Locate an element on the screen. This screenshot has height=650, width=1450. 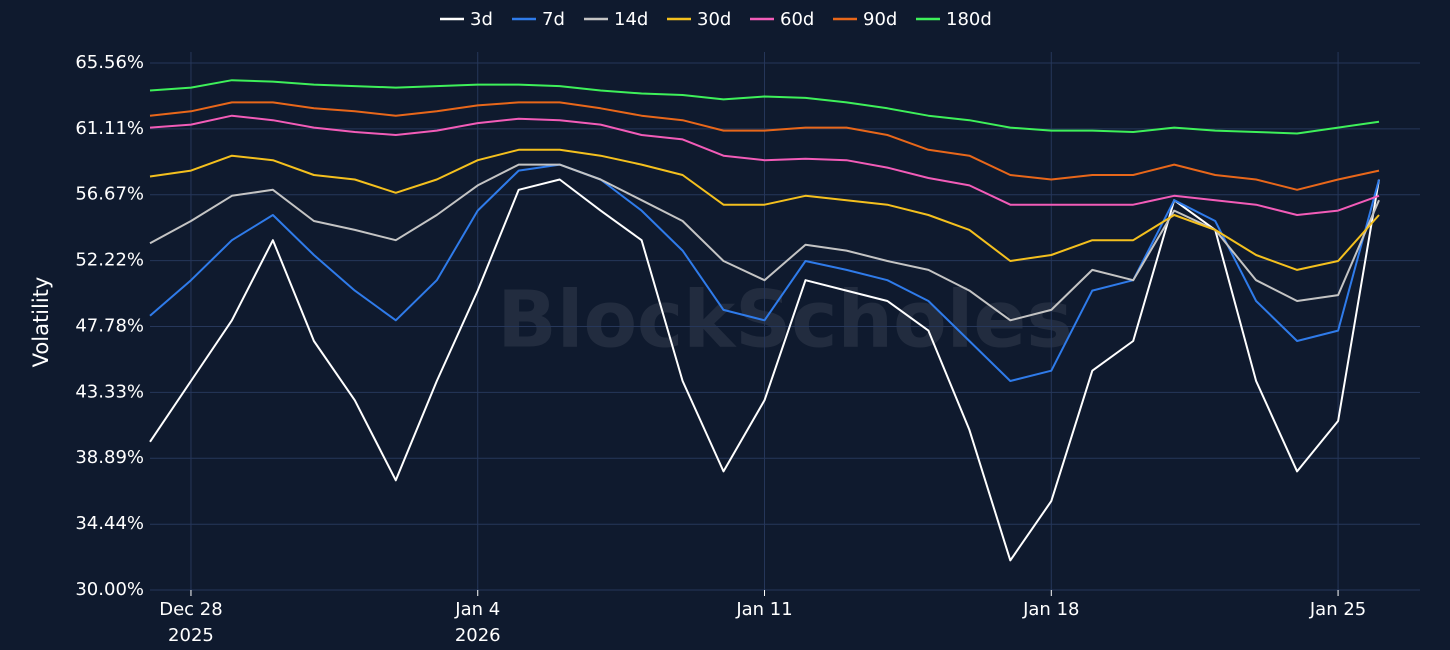
y-tick-label: 47.78% is located at coordinates (109, 325).